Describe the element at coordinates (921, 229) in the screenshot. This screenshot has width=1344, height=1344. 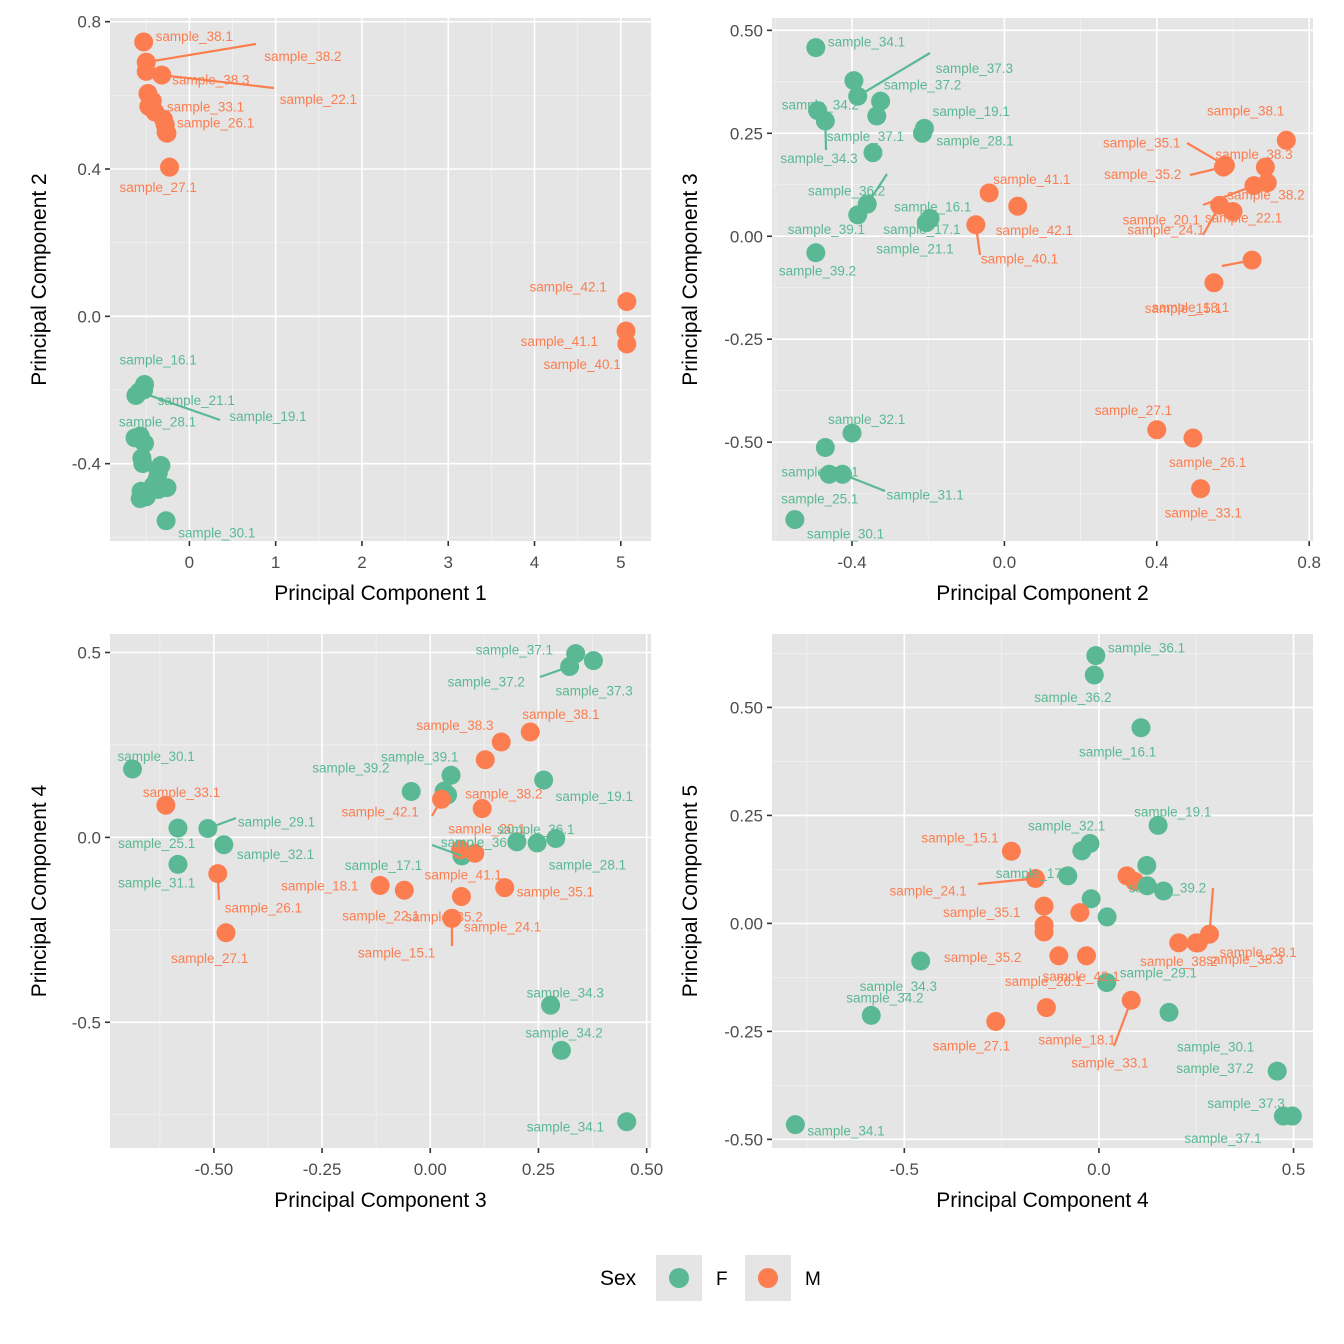
I see `point-label: sample_17.1` at that location.